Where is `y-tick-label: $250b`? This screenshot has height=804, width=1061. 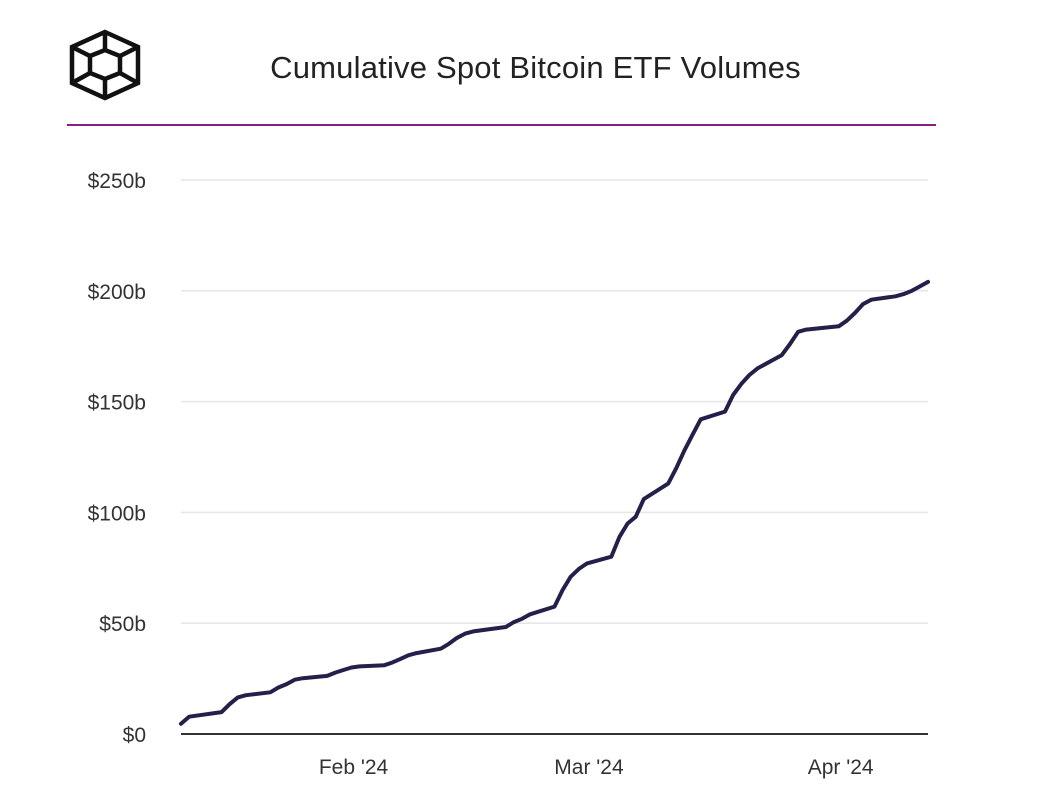 y-tick-label: $250b is located at coordinates (117, 181).